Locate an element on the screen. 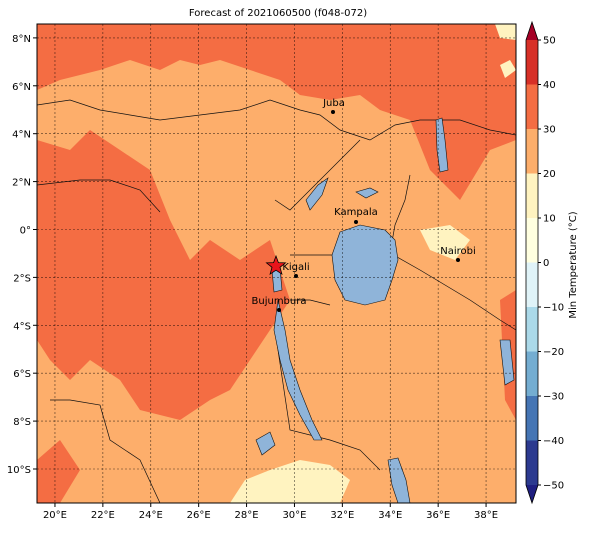 The image size is (591, 533). x-tick-label: 24°E is located at coordinates (151, 515).